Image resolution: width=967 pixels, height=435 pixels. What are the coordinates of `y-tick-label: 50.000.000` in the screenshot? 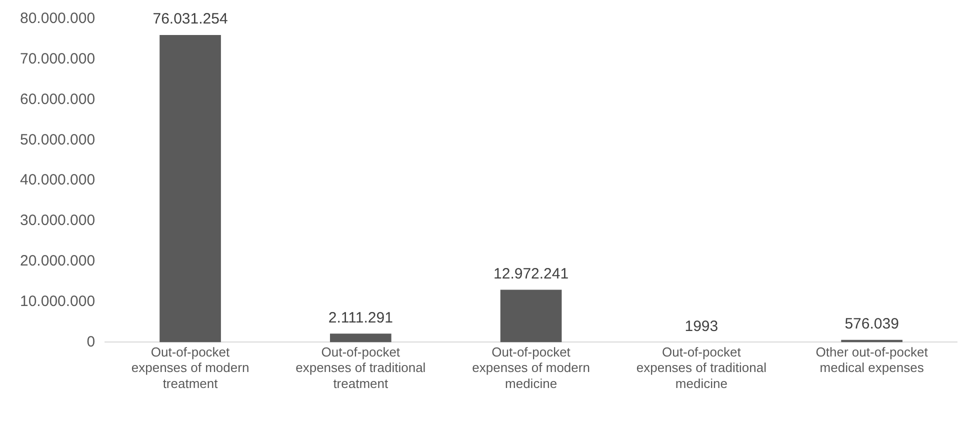 It's located at (58, 139).